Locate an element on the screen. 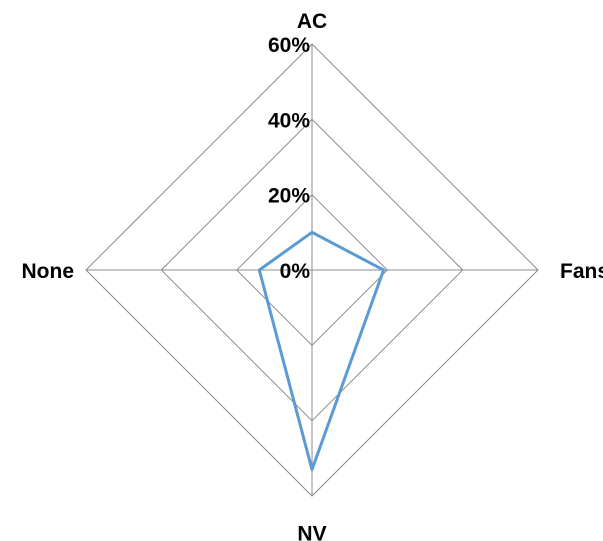 The height and width of the screenshot is (541, 603). category-label-nv: NV is located at coordinates (311, 531).